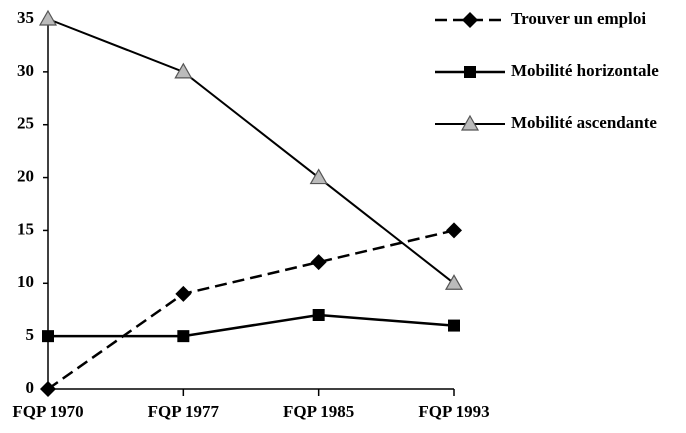  I want to click on y-tick-label: 0, so click(30, 387).